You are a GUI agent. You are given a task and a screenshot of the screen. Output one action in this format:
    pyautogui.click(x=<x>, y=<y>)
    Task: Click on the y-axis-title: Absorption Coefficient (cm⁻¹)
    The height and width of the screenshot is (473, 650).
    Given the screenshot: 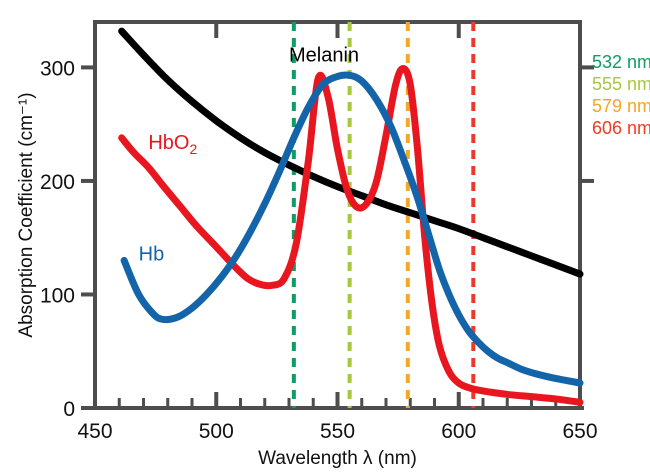 What is the action you would take?
    pyautogui.click(x=26, y=214)
    